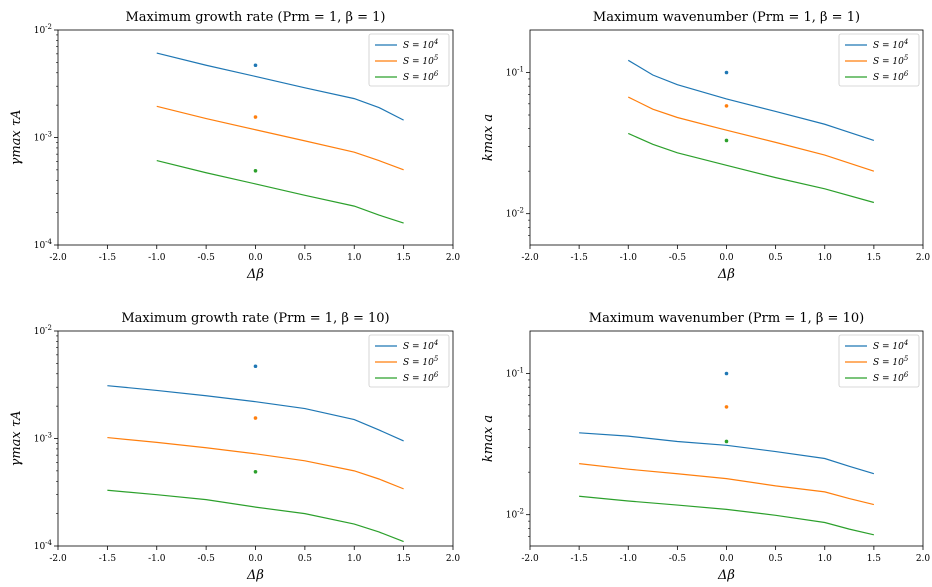 This screenshot has height=587, width=932. I want to click on chart-title: Maximum wavenumber (Prm = 1, β = 10), so click(726, 318).